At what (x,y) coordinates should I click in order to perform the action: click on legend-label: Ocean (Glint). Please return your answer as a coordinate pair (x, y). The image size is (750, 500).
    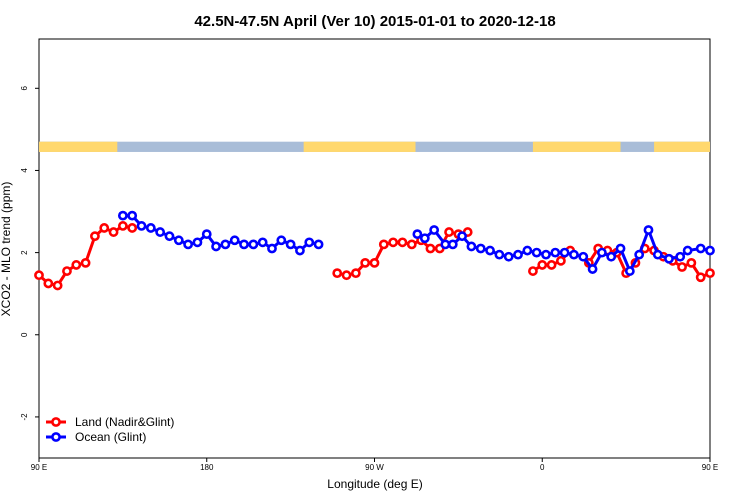
    Looking at the image, I should click on (110, 437).